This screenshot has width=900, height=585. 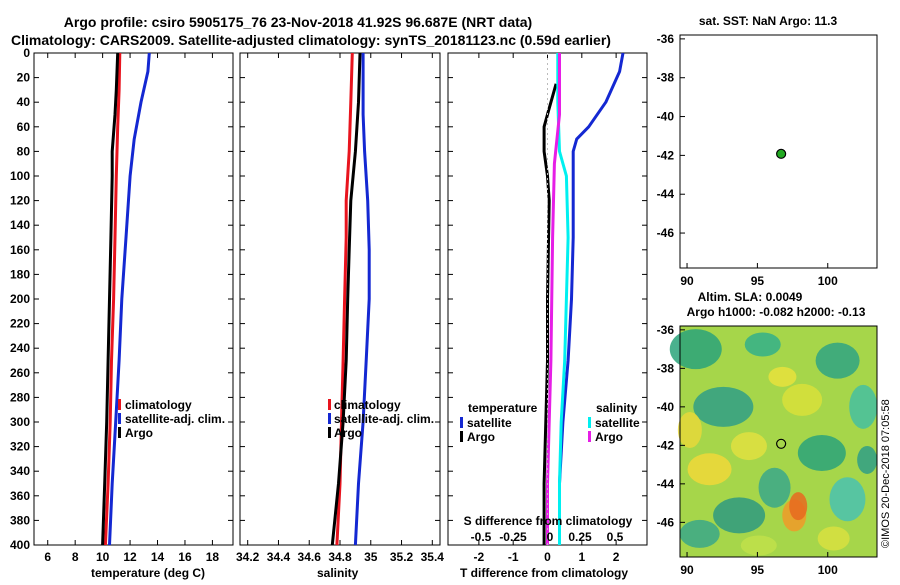 I want to click on sla-map-title-2: Argo h1000: -0.082 h2000: -0.13, so click(x=776, y=312).